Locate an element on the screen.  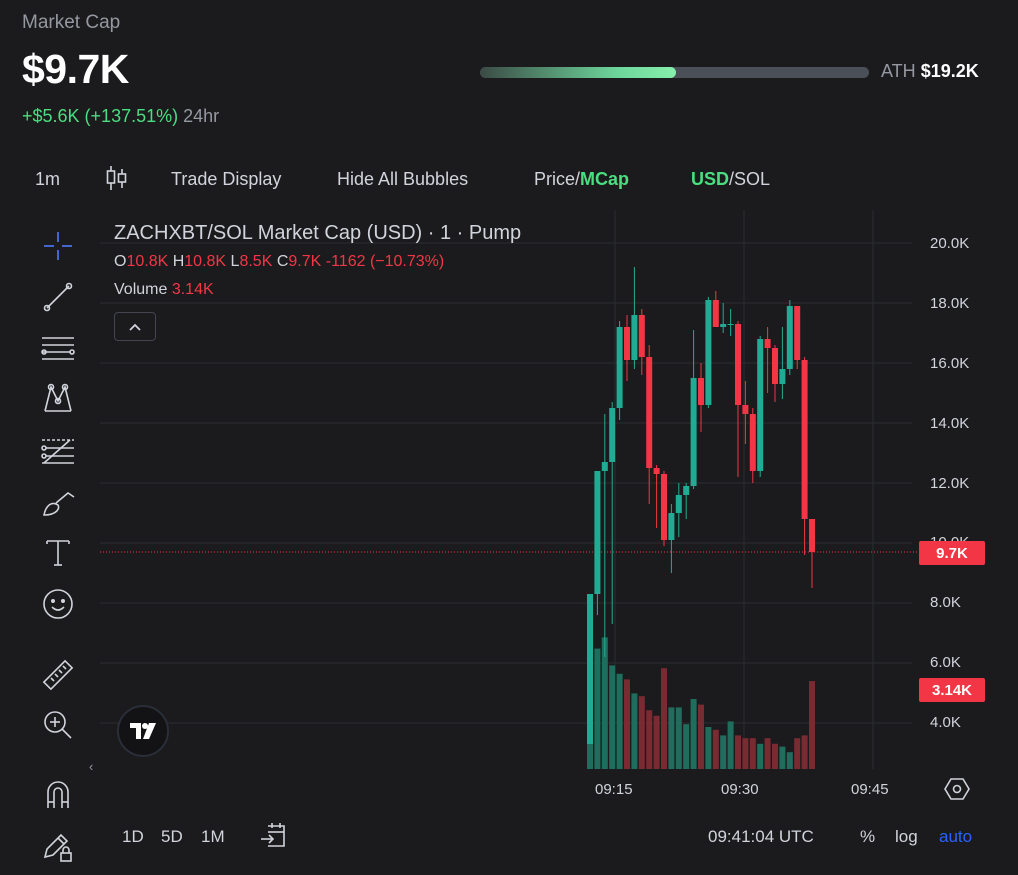
magnet-icon is located at coordinates (58, 795).